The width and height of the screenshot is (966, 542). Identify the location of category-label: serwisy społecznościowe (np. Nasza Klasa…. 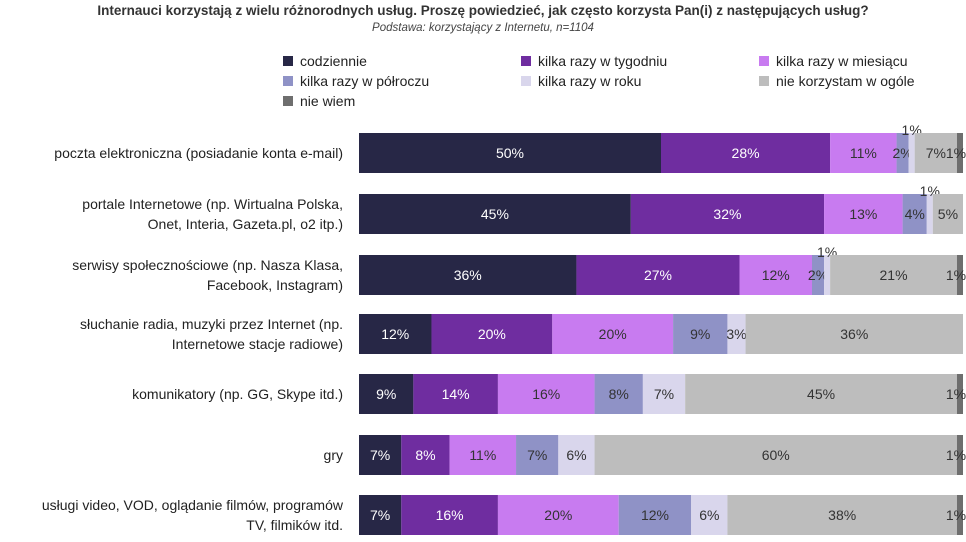
(207, 275).